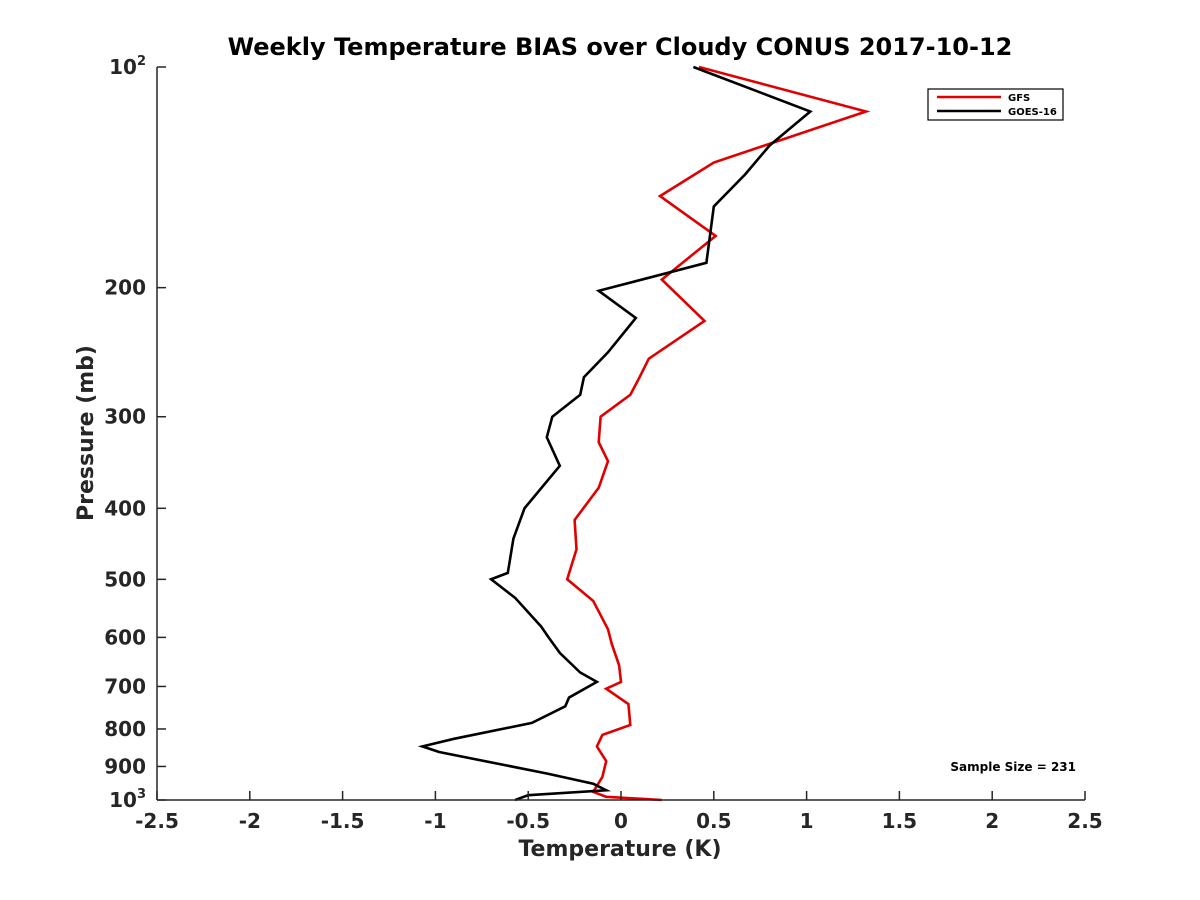  What do you see at coordinates (125, 729) in the screenshot?
I see `y-tick-label: 800` at bounding box center [125, 729].